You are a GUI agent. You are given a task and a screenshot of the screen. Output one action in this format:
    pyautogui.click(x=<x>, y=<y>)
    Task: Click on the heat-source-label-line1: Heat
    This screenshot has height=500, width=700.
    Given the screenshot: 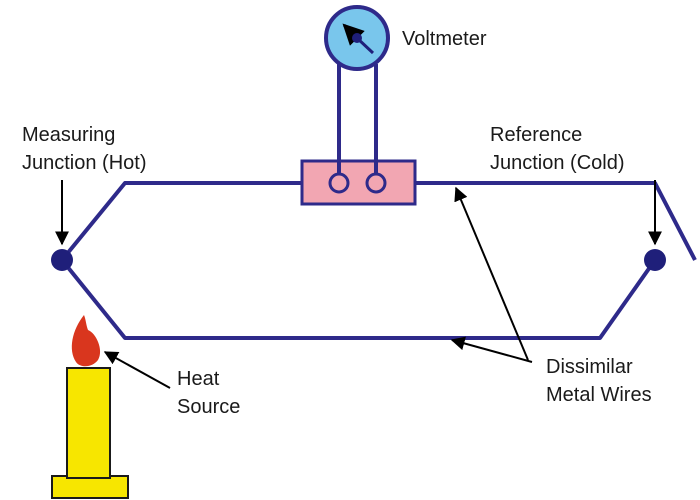 What is the action you would take?
    pyautogui.click(x=198, y=379)
    